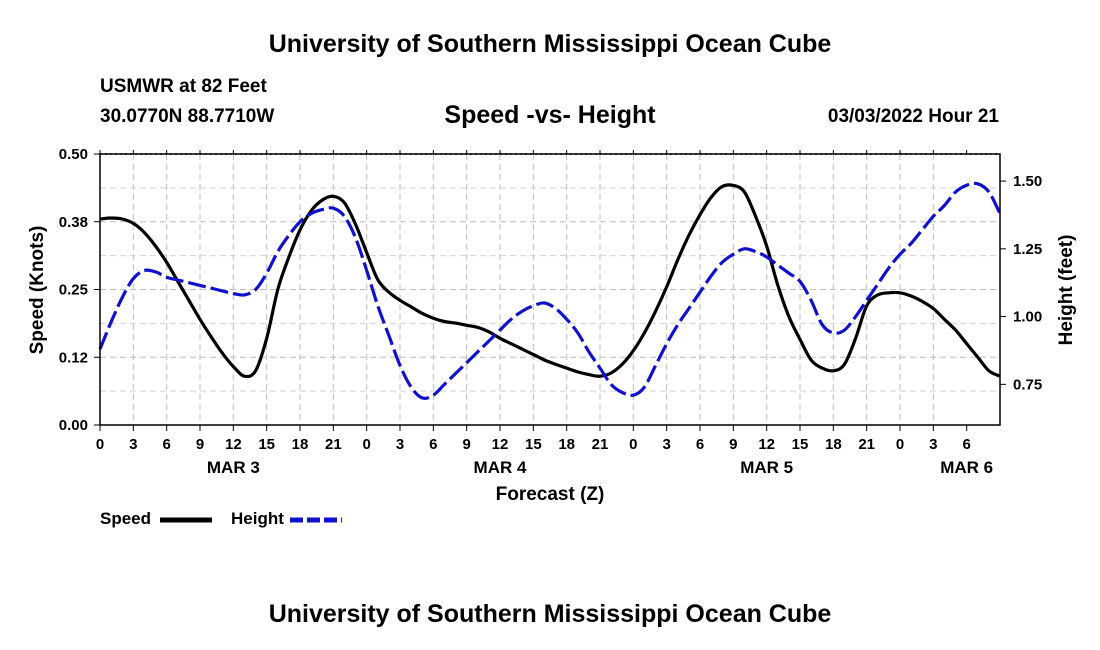 The height and width of the screenshot is (650, 1100). Describe the element at coordinates (233, 467) in the screenshot. I see `date-label: MAR 3` at that location.